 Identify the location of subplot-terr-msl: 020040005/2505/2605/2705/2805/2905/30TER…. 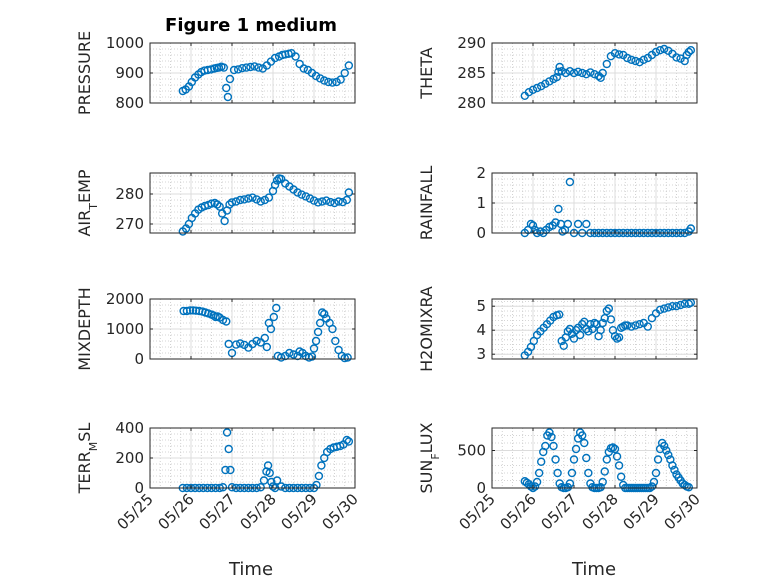
(218, 476).